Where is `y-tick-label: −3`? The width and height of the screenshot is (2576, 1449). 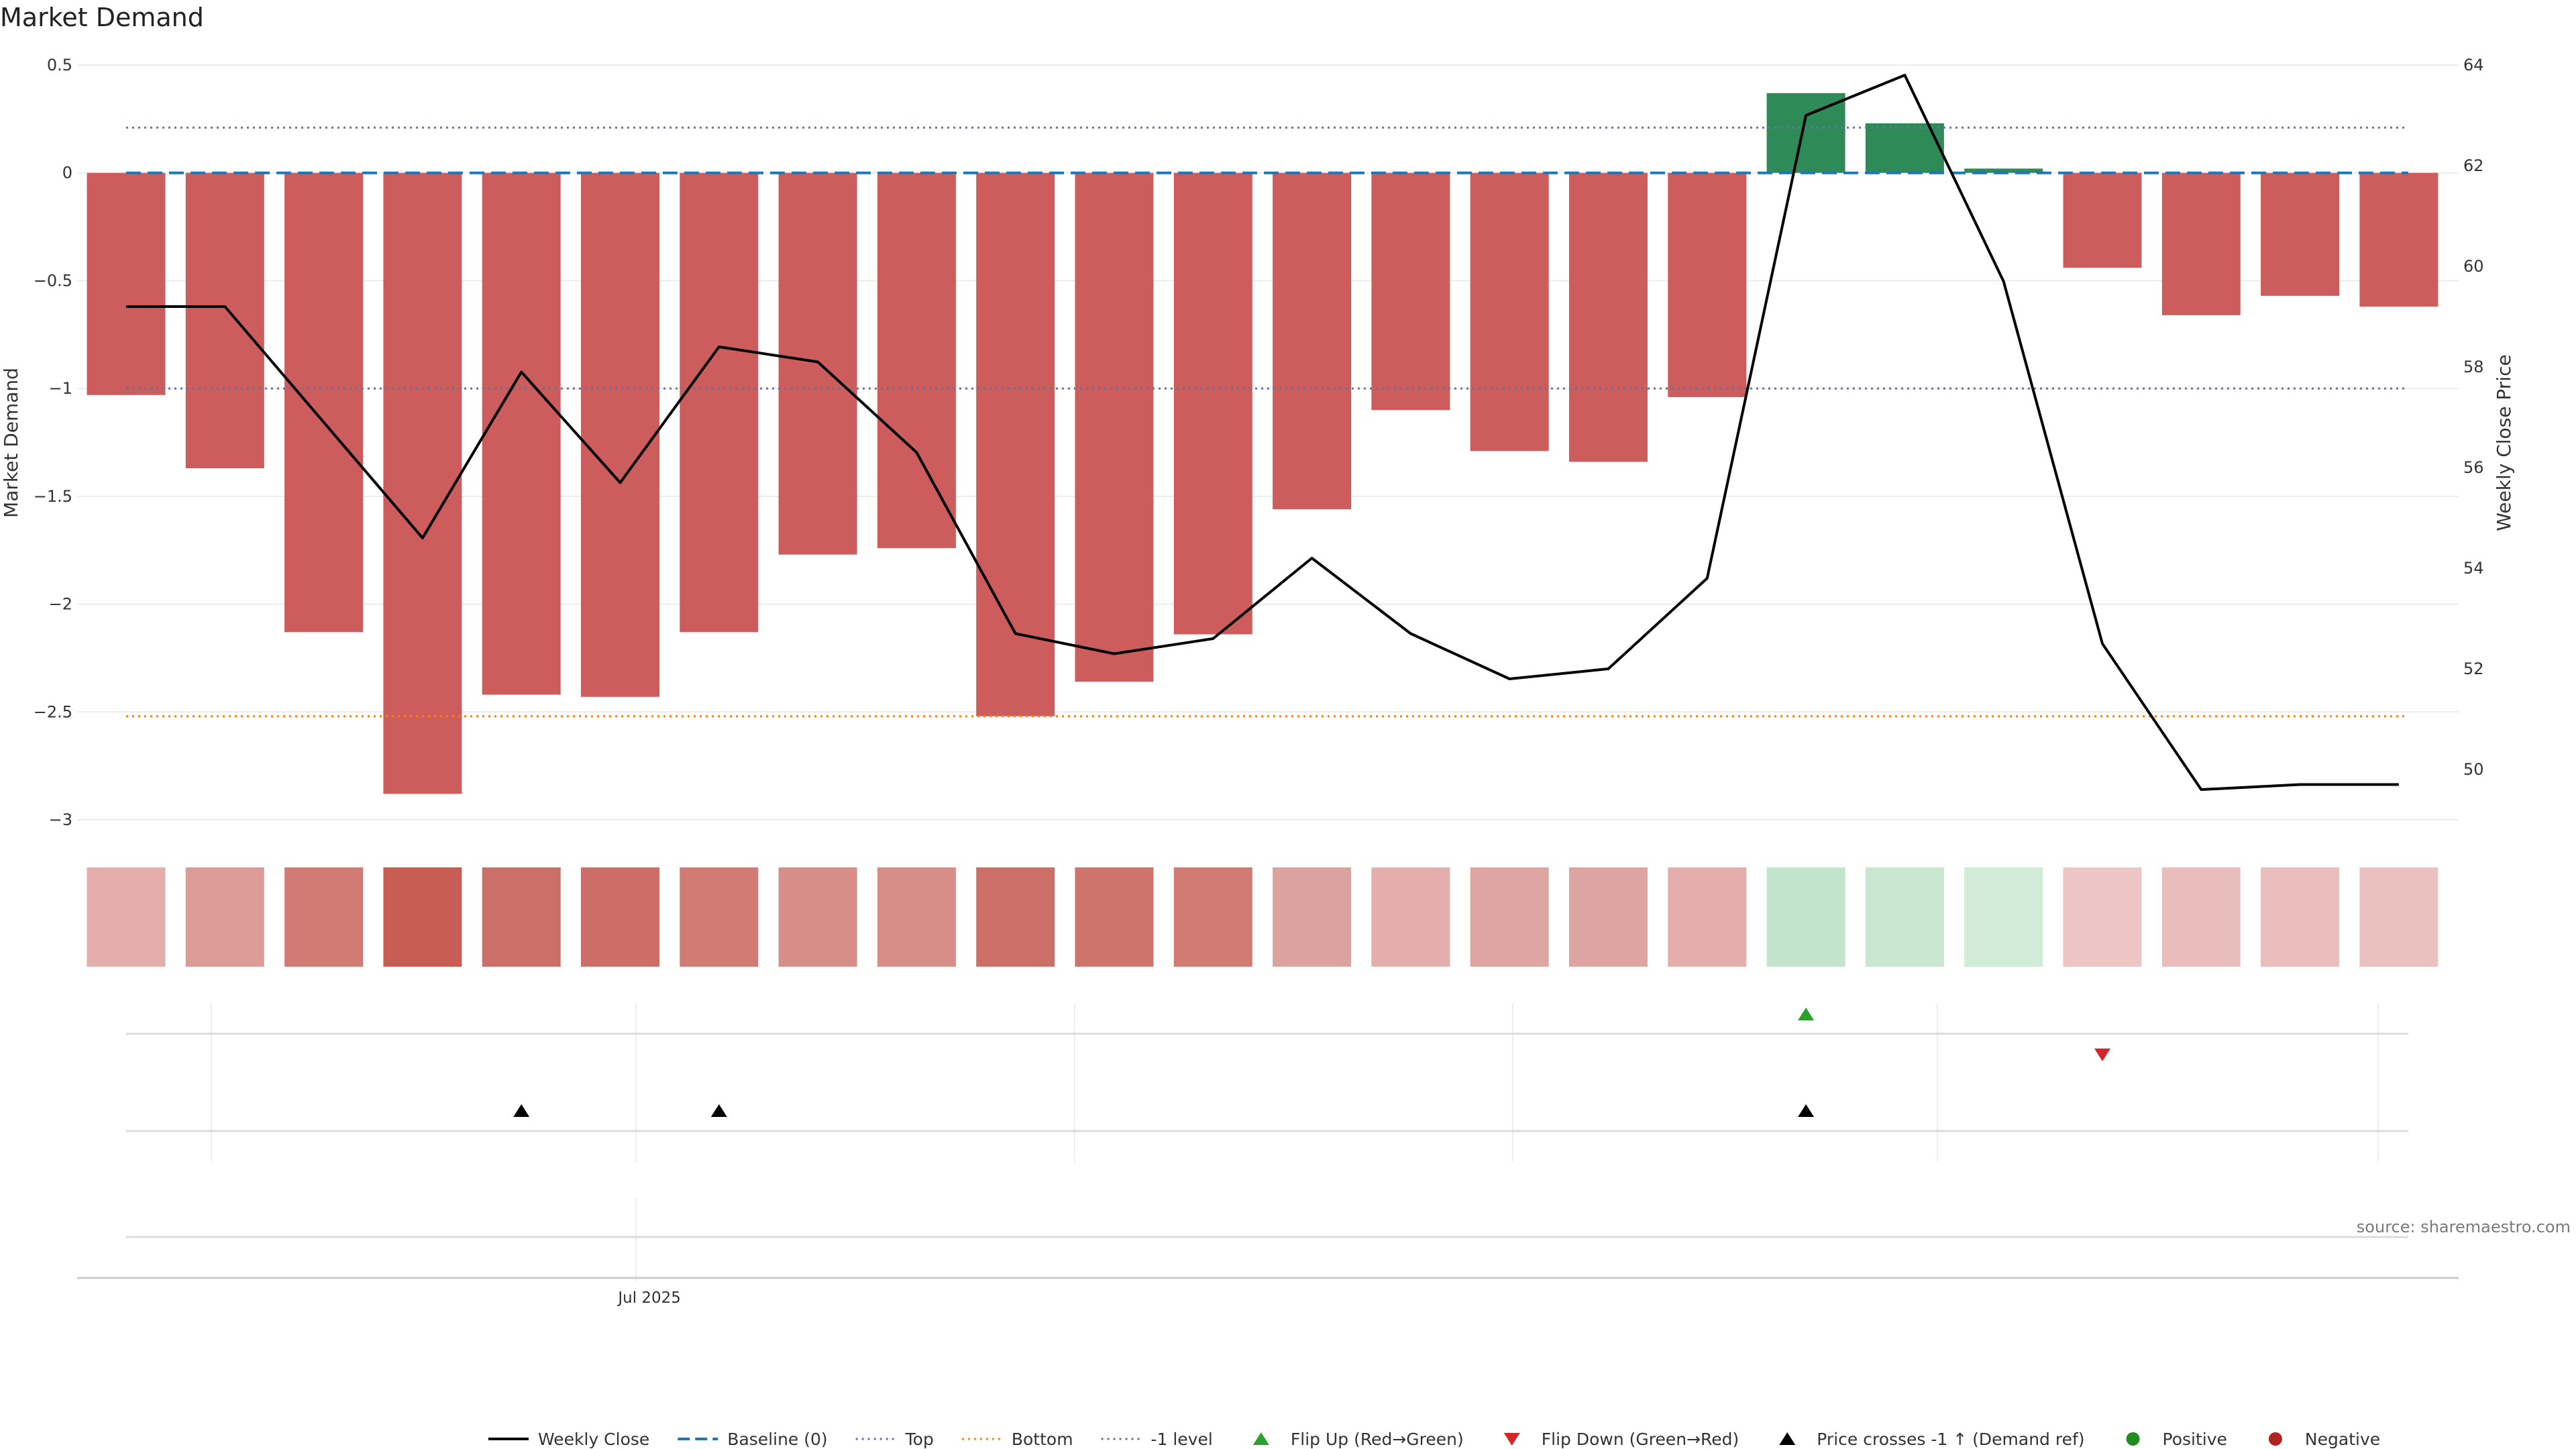 y-tick-label: −3 is located at coordinates (60, 819).